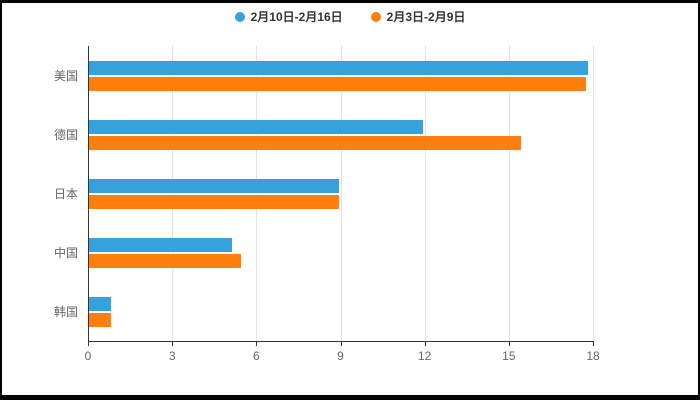 The width and height of the screenshot is (700, 400). I want to click on legend-label: 2月10日-2月16日, so click(296, 17).